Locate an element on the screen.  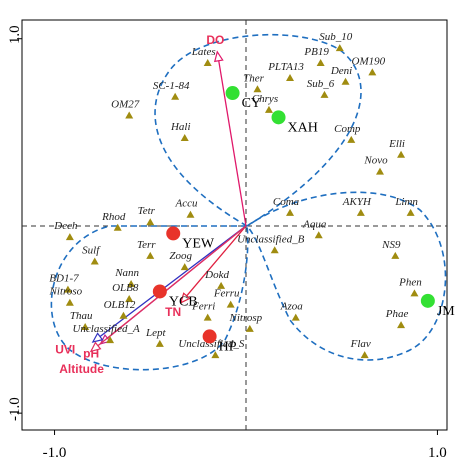
species-label: OLB12 is located at coordinates (120, 305).